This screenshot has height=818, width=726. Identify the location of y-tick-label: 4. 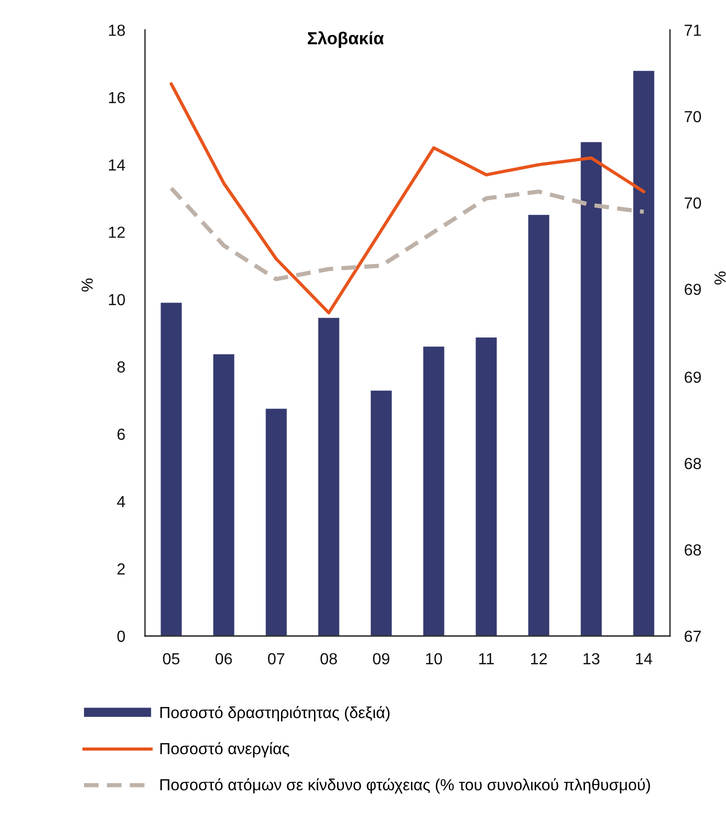
(121, 502).